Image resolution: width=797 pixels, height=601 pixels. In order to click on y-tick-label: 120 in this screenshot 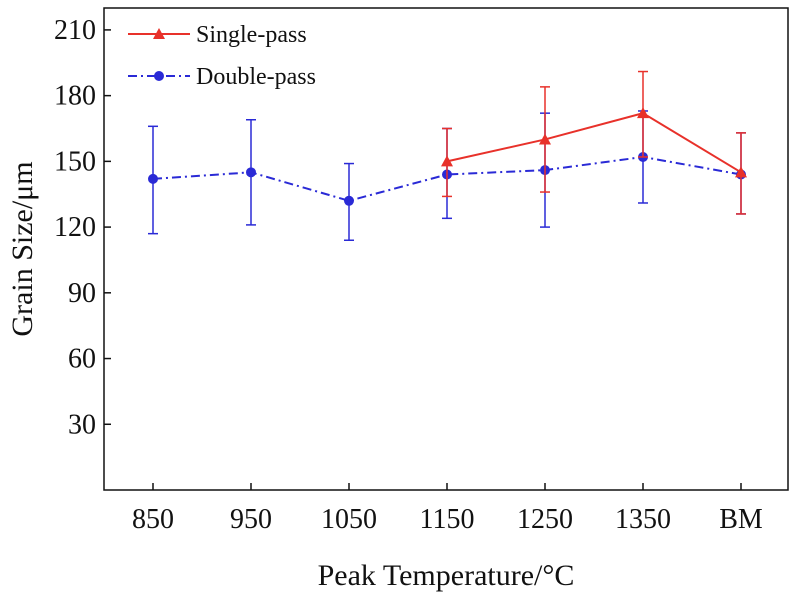, I will do `click(75, 227)`.